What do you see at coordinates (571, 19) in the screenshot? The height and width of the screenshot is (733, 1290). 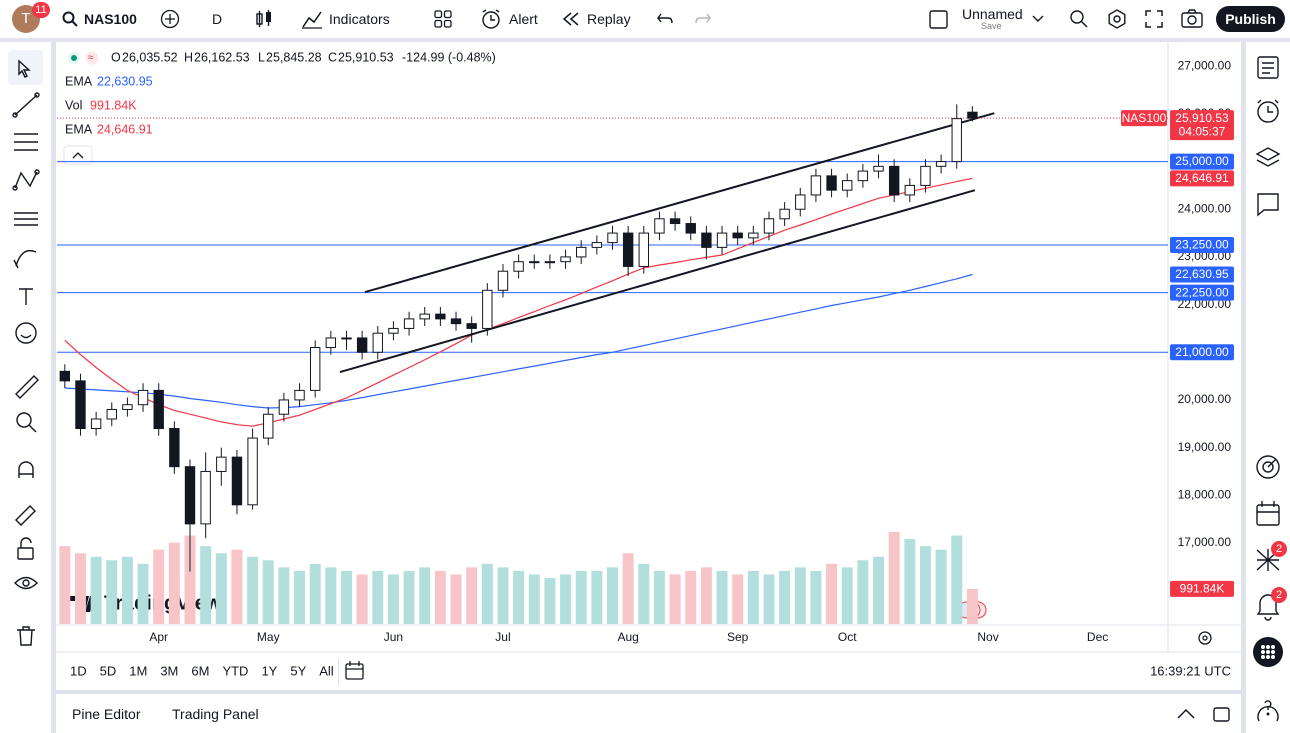 I see `replay-icon` at bounding box center [571, 19].